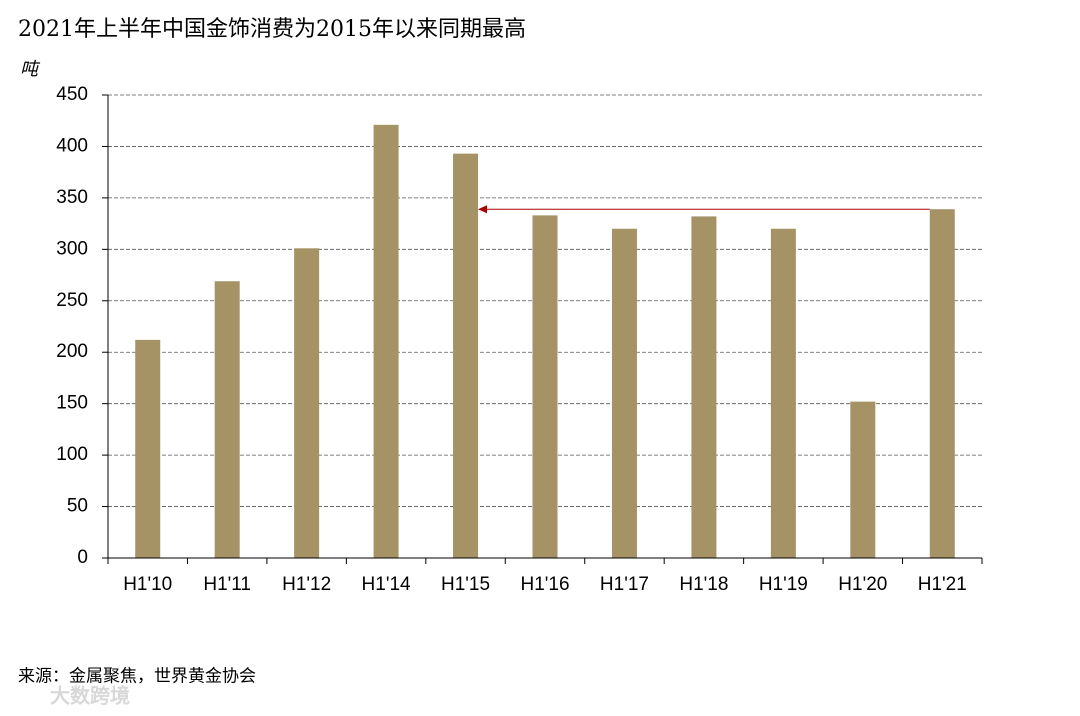 This screenshot has height=716, width=1080. Describe the element at coordinates (72, 197) in the screenshot. I see `y-tick-label: 350` at that location.